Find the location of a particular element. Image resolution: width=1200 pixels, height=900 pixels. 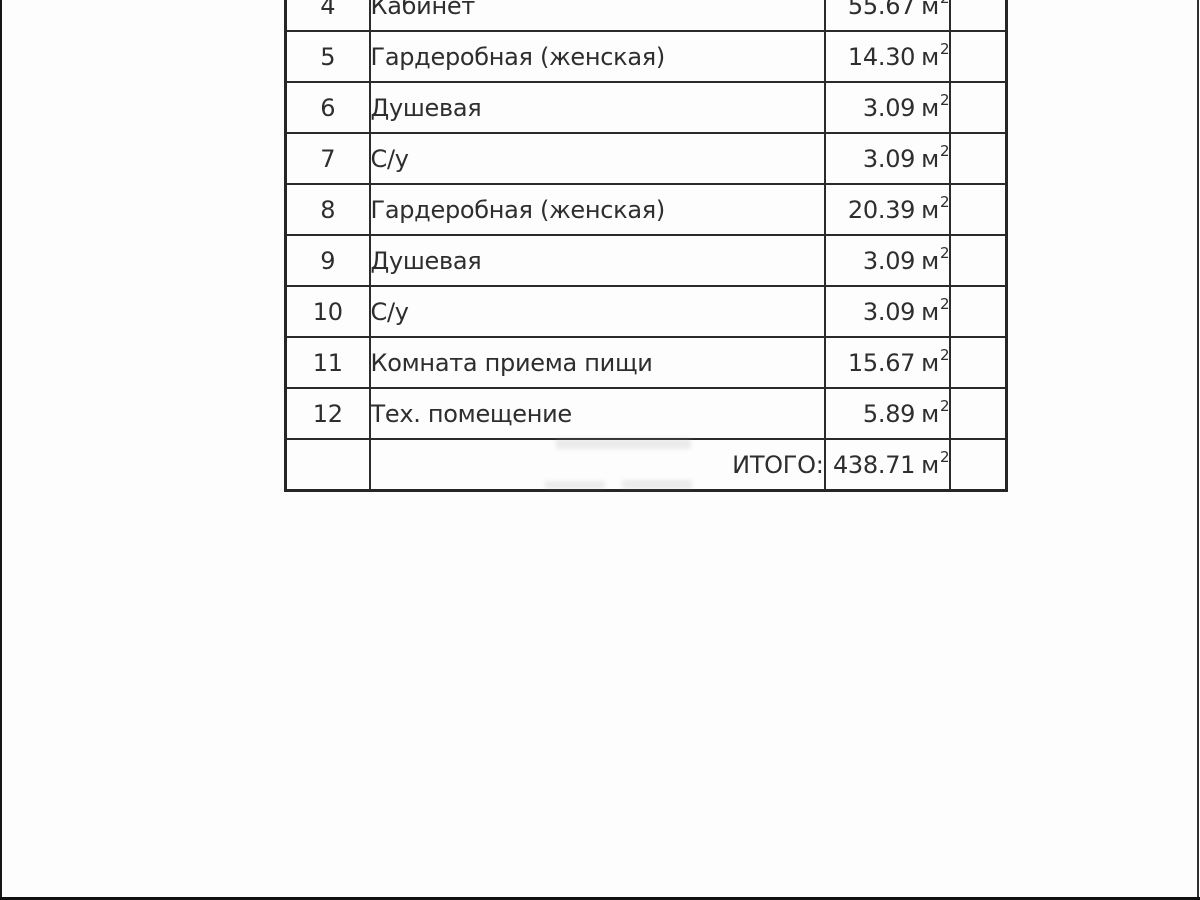

room-number-cell: 12 is located at coordinates (327, 413).